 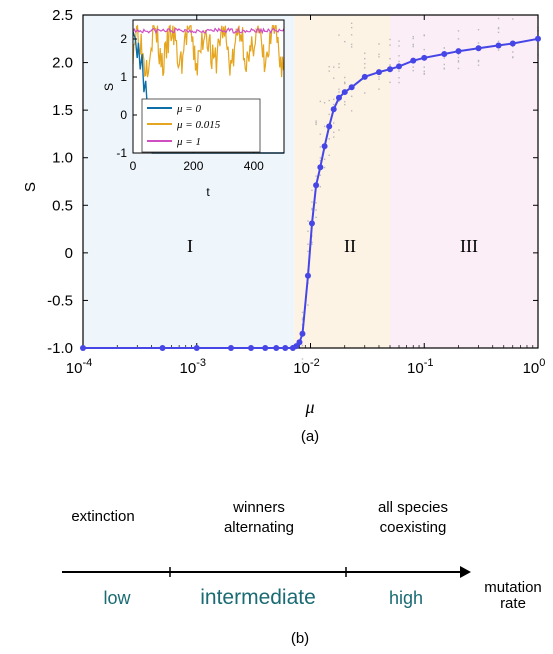 I want to click on rate-axis-label-line2: rate, so click(x=513, y=603).